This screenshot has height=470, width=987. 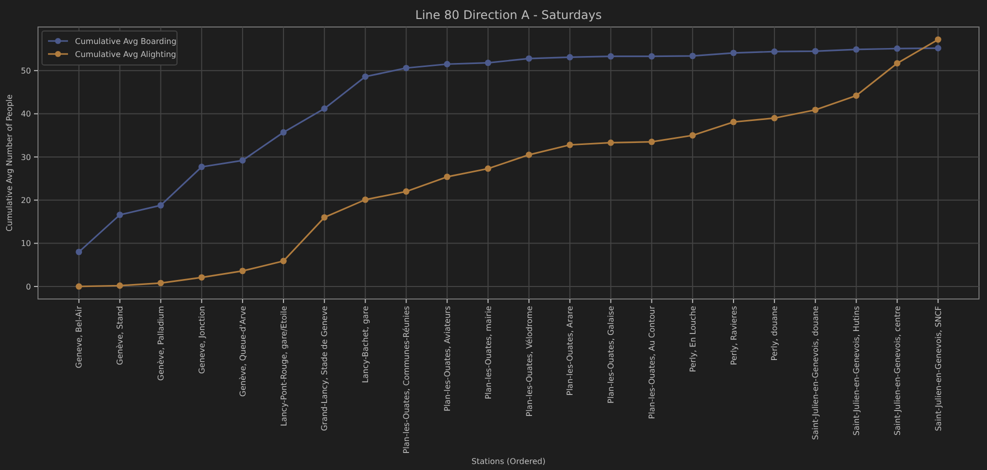 I want to click on x-tick-label: Plan-les-Ouates, Galaise, so click(x=611, y=355).